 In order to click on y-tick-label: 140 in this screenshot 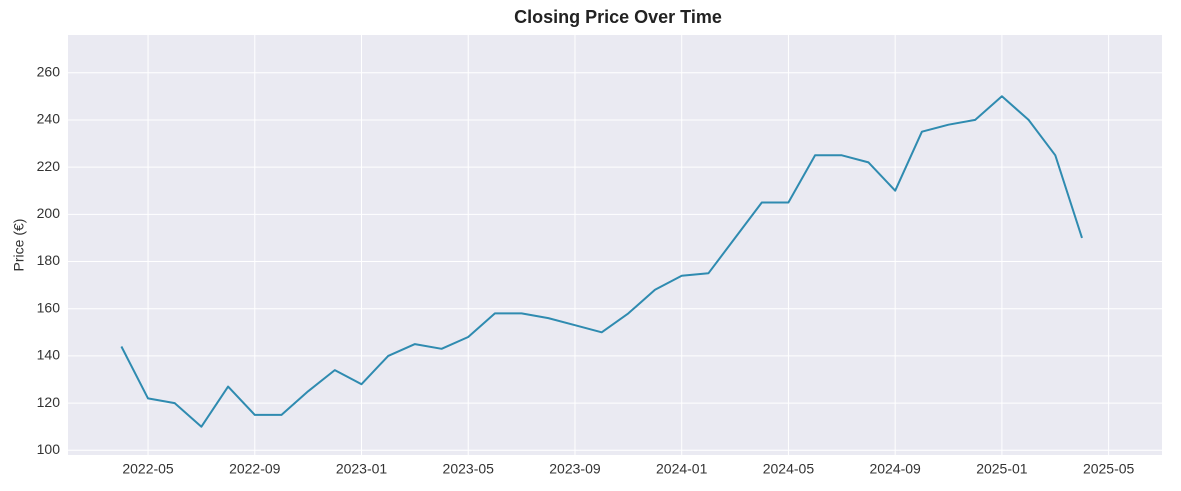, I will do `click(49, 355)`.